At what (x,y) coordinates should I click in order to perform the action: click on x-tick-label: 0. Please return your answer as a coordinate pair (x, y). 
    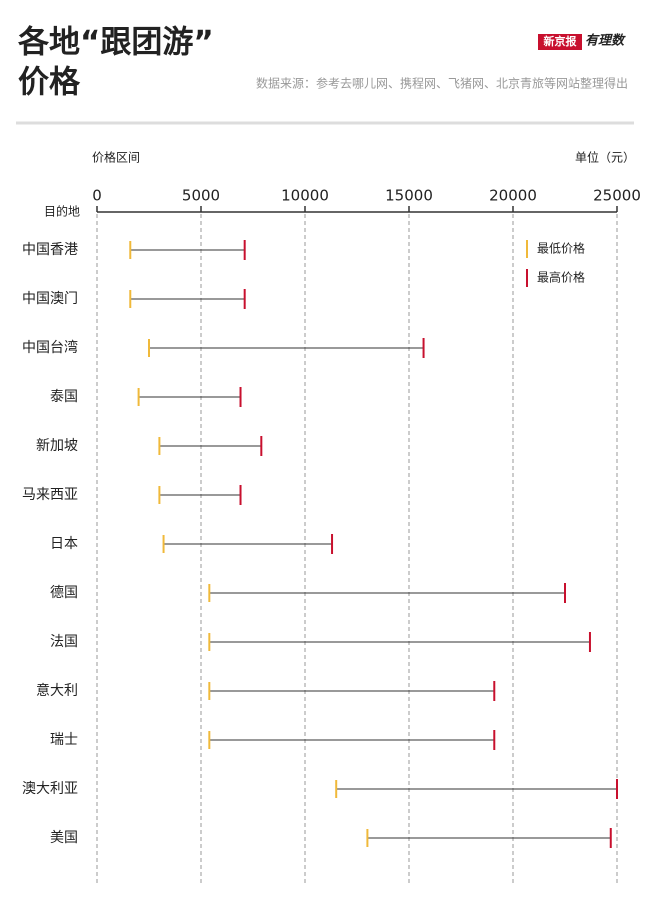
    Looking at the image, I should click on (97, 196).